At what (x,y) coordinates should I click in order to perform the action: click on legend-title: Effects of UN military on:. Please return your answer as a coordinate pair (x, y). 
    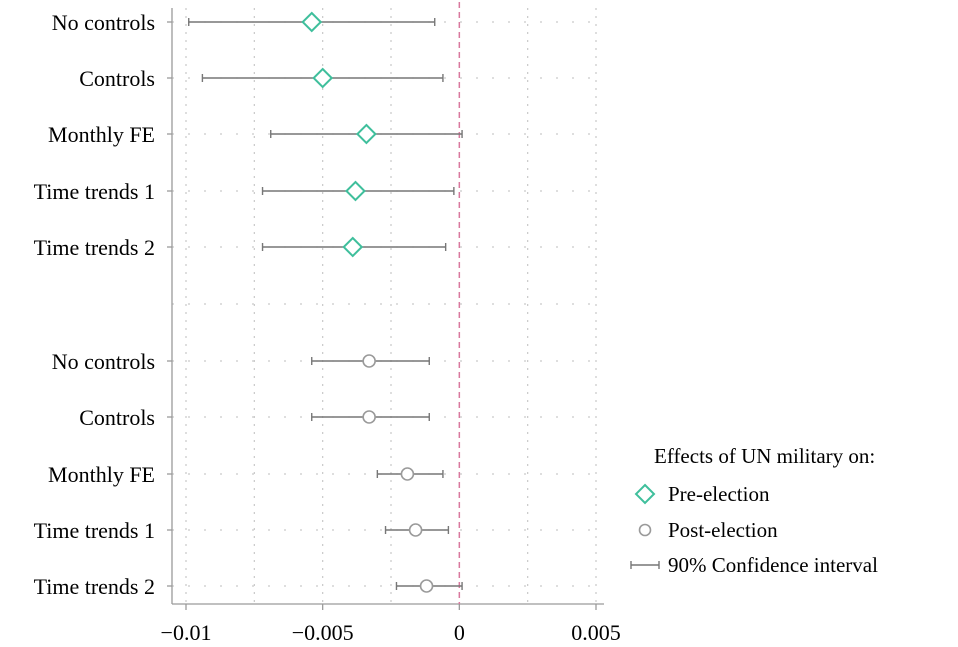
    Looking at the image, I should click on (765, 456).